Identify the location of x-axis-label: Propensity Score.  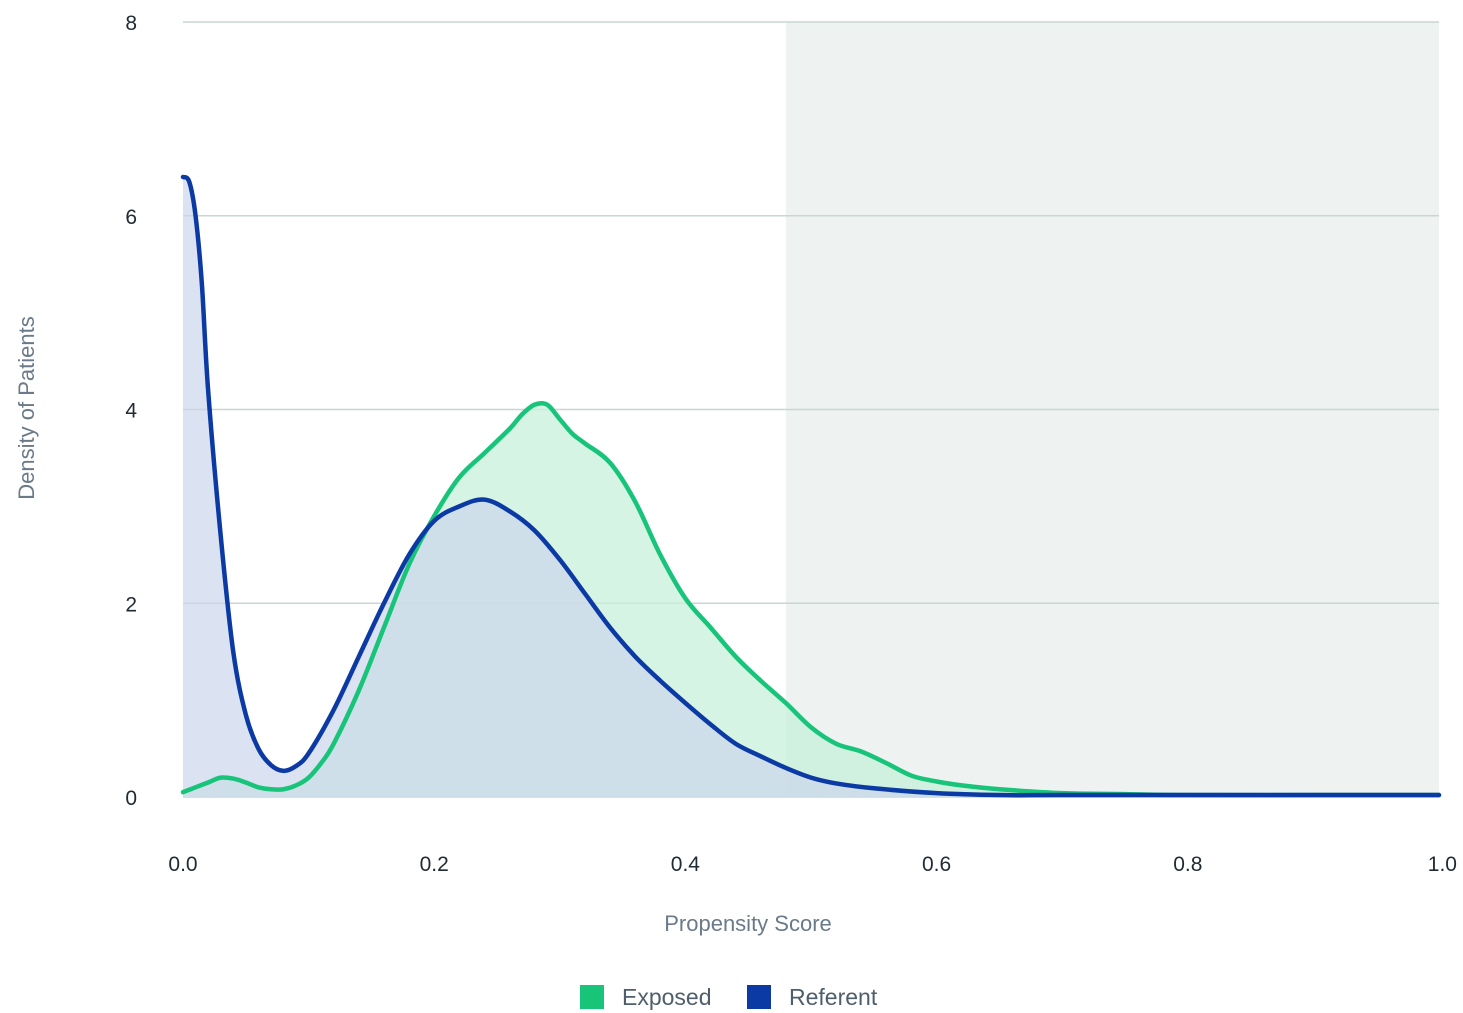
(748, 923).